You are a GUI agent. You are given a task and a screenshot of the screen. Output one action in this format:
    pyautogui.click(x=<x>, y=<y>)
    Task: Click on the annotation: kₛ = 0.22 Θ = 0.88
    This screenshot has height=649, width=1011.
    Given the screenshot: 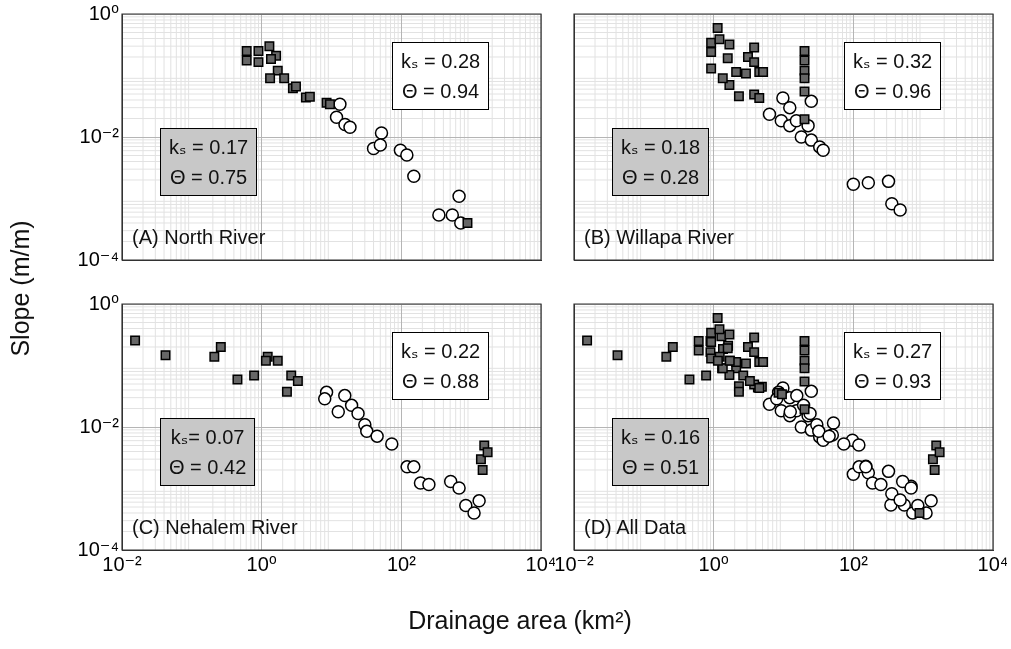 What is the action you would take?
    pyautogui.click(x=441, y=366)
    